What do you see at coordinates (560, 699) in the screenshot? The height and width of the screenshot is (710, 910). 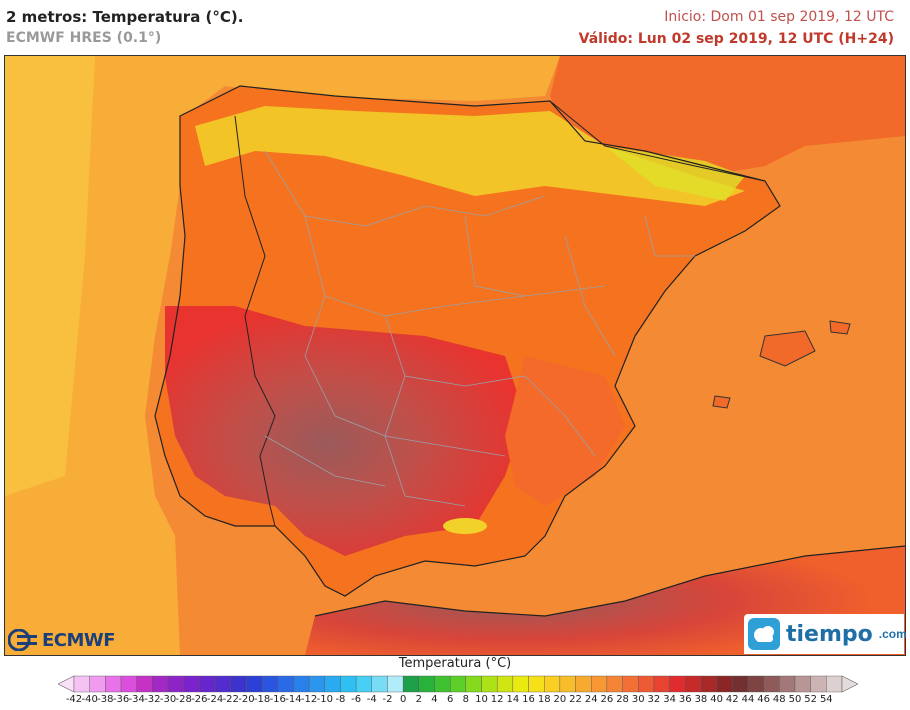 I see `legend-tick-label: 20` at bounding box center [560, 699].